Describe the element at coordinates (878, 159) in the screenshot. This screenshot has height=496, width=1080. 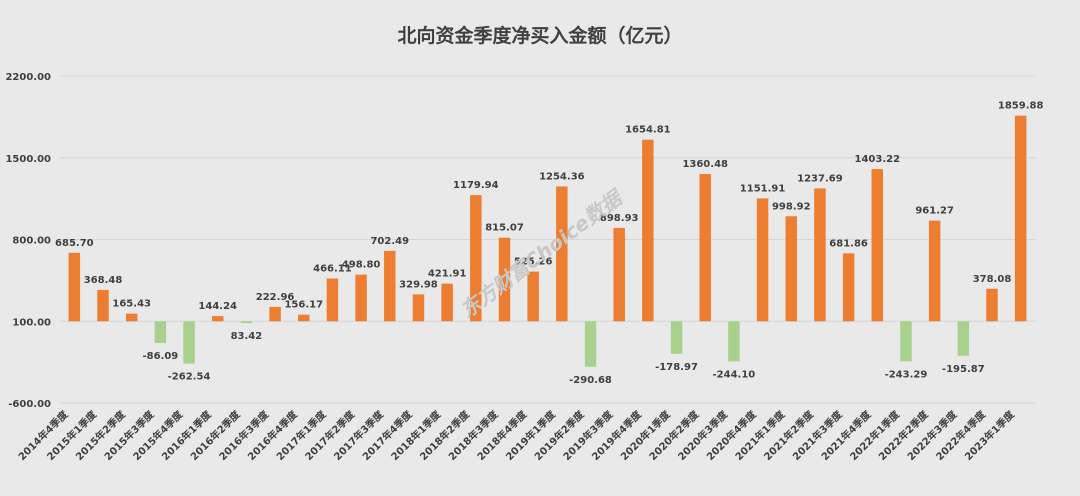
I see `data-label: 1403.22` at that location.